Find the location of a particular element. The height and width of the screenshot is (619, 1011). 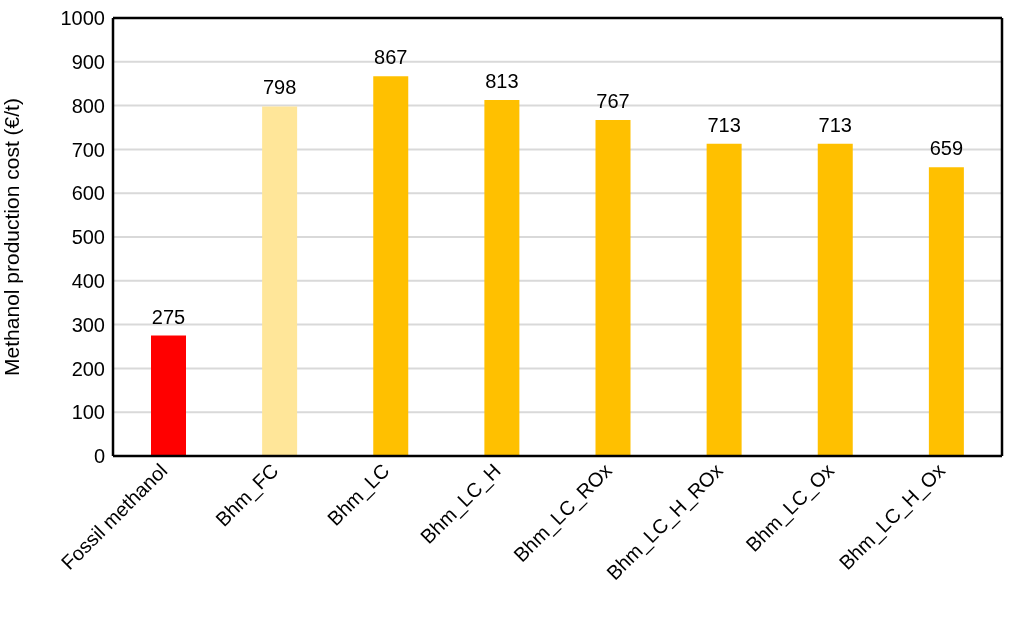

y-tick-label: 0 is located at coordinates (99, 456).